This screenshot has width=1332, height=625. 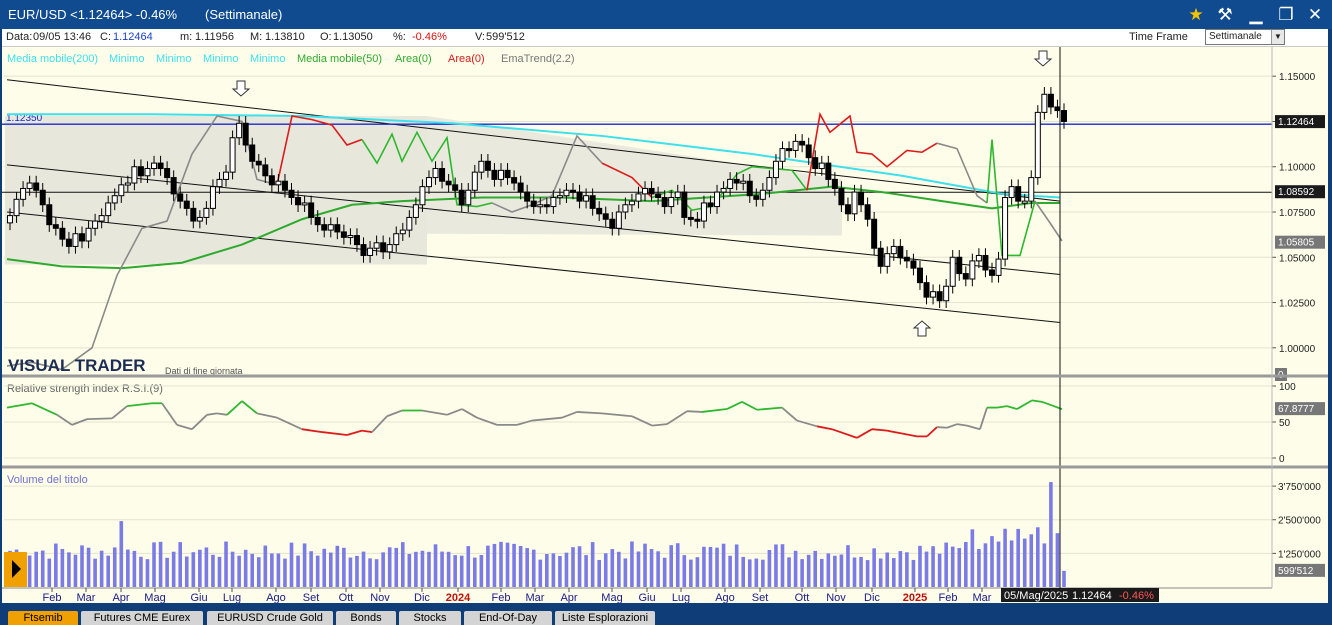 What do you see at coordinates (1297, 168) in the screenshot?
I see `price-tick-label: 1.10000` at bounding box center [1297, 168].